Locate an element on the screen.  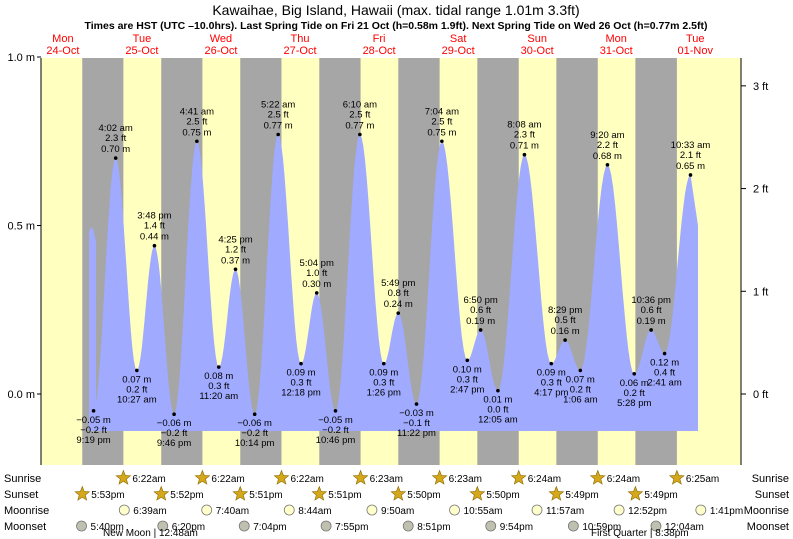
tide-label-time: 10:14 pm is located at coordinates (255, 443).